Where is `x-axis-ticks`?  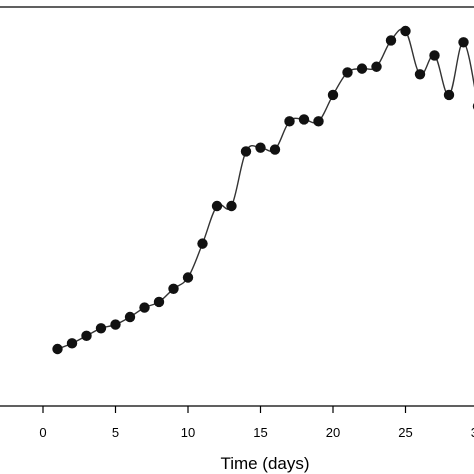 x-axis-ticks is located at coordinates (224, 409).